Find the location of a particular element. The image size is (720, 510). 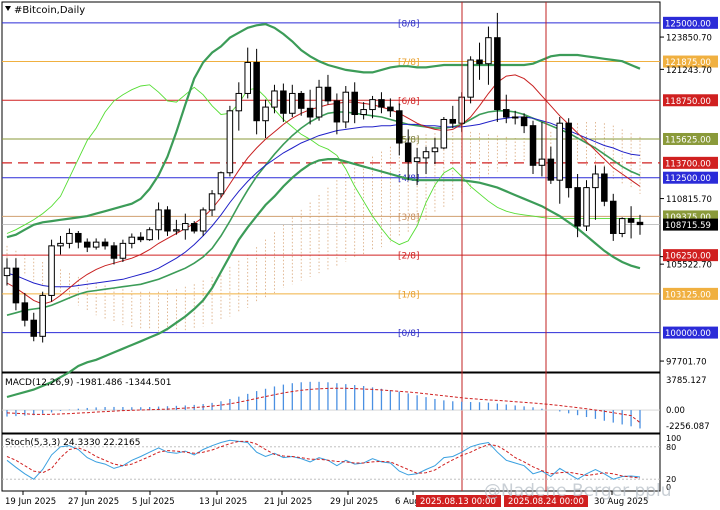

price-label: 110815.70 is located at coordinates (689, 200).